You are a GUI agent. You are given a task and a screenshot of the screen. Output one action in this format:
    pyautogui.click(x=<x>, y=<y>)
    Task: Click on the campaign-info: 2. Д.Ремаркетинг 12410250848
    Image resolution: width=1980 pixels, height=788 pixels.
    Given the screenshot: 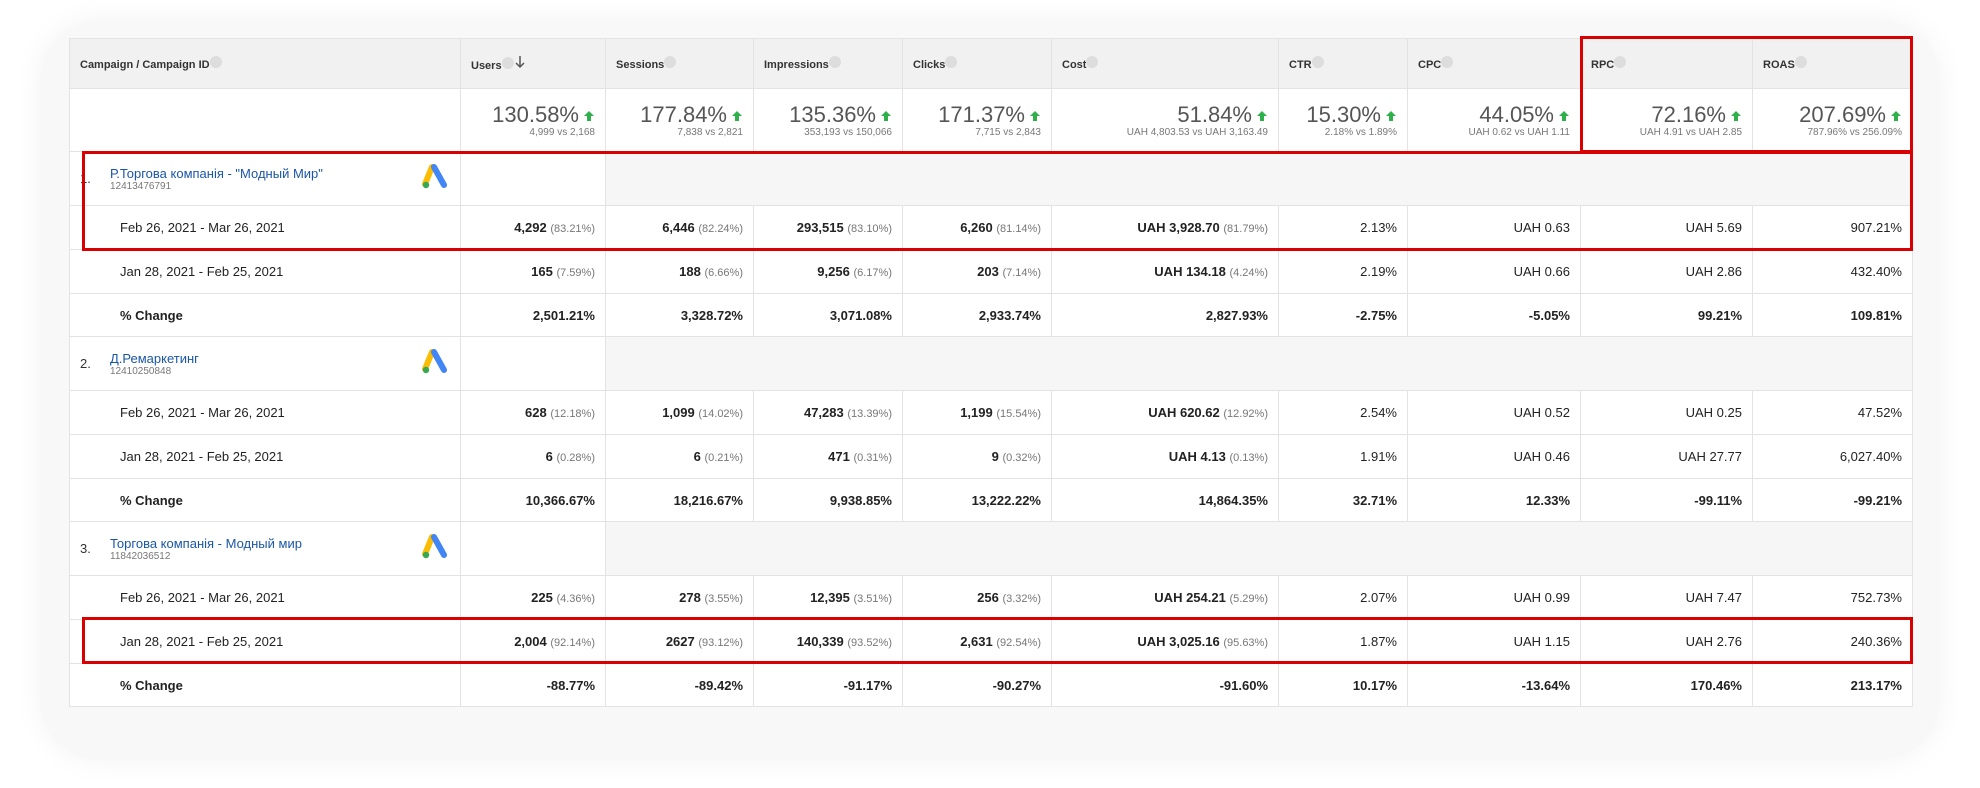 What is the action you would take?
    pyautogui.click(x=265, y=363)
    